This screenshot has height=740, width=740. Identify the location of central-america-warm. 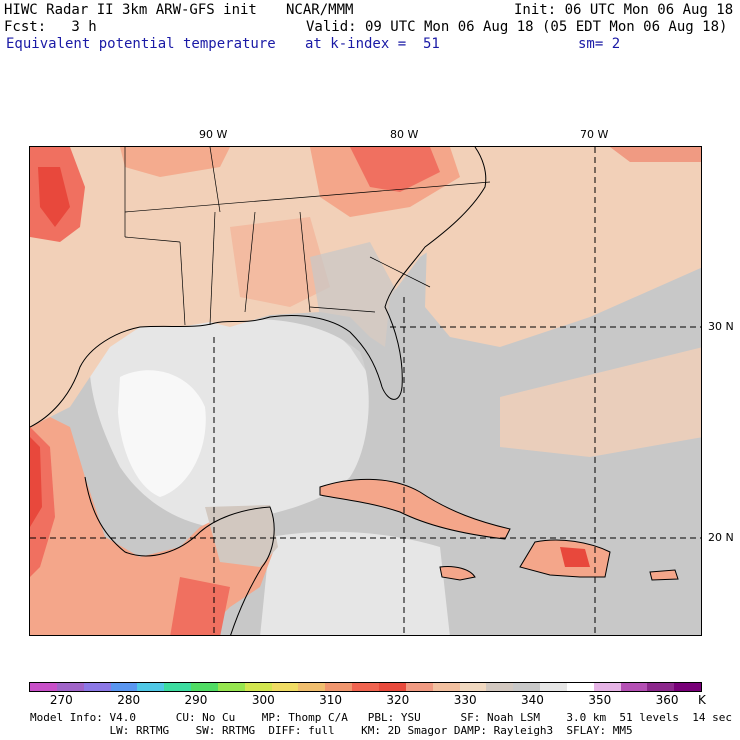
(200, 606).